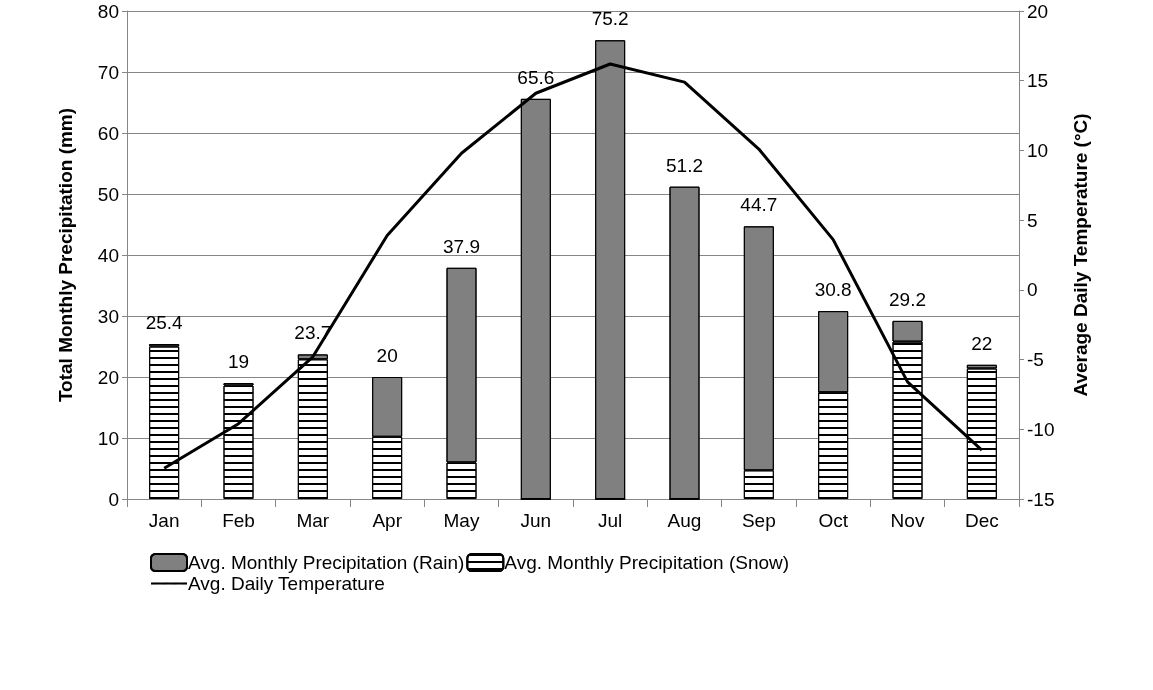  What do you see at coordinates (907, 520) in the screenshot?
I see `x-tick-label: Nov` at bounding box center [907, 520].